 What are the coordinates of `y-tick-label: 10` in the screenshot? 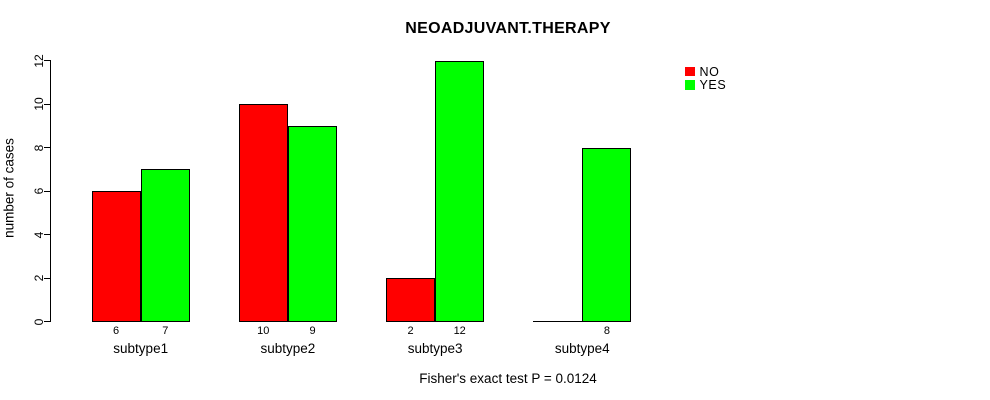 It's located at (39, 104).